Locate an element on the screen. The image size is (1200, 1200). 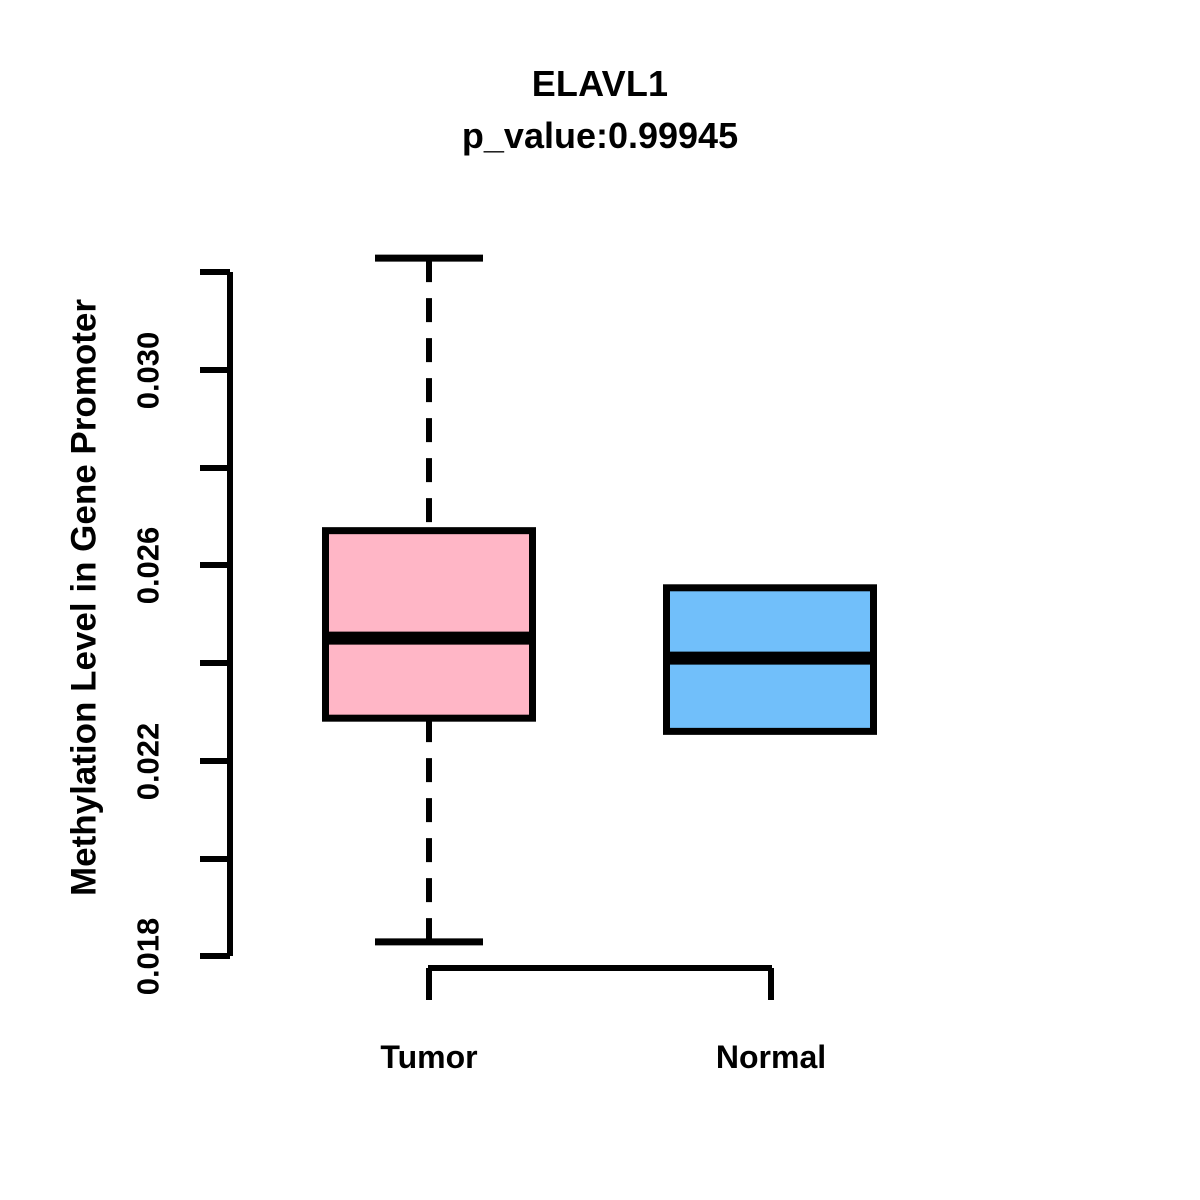
chart-subtitle-pvalue: p_value:0.99945 is located at coordinates (600, 135).